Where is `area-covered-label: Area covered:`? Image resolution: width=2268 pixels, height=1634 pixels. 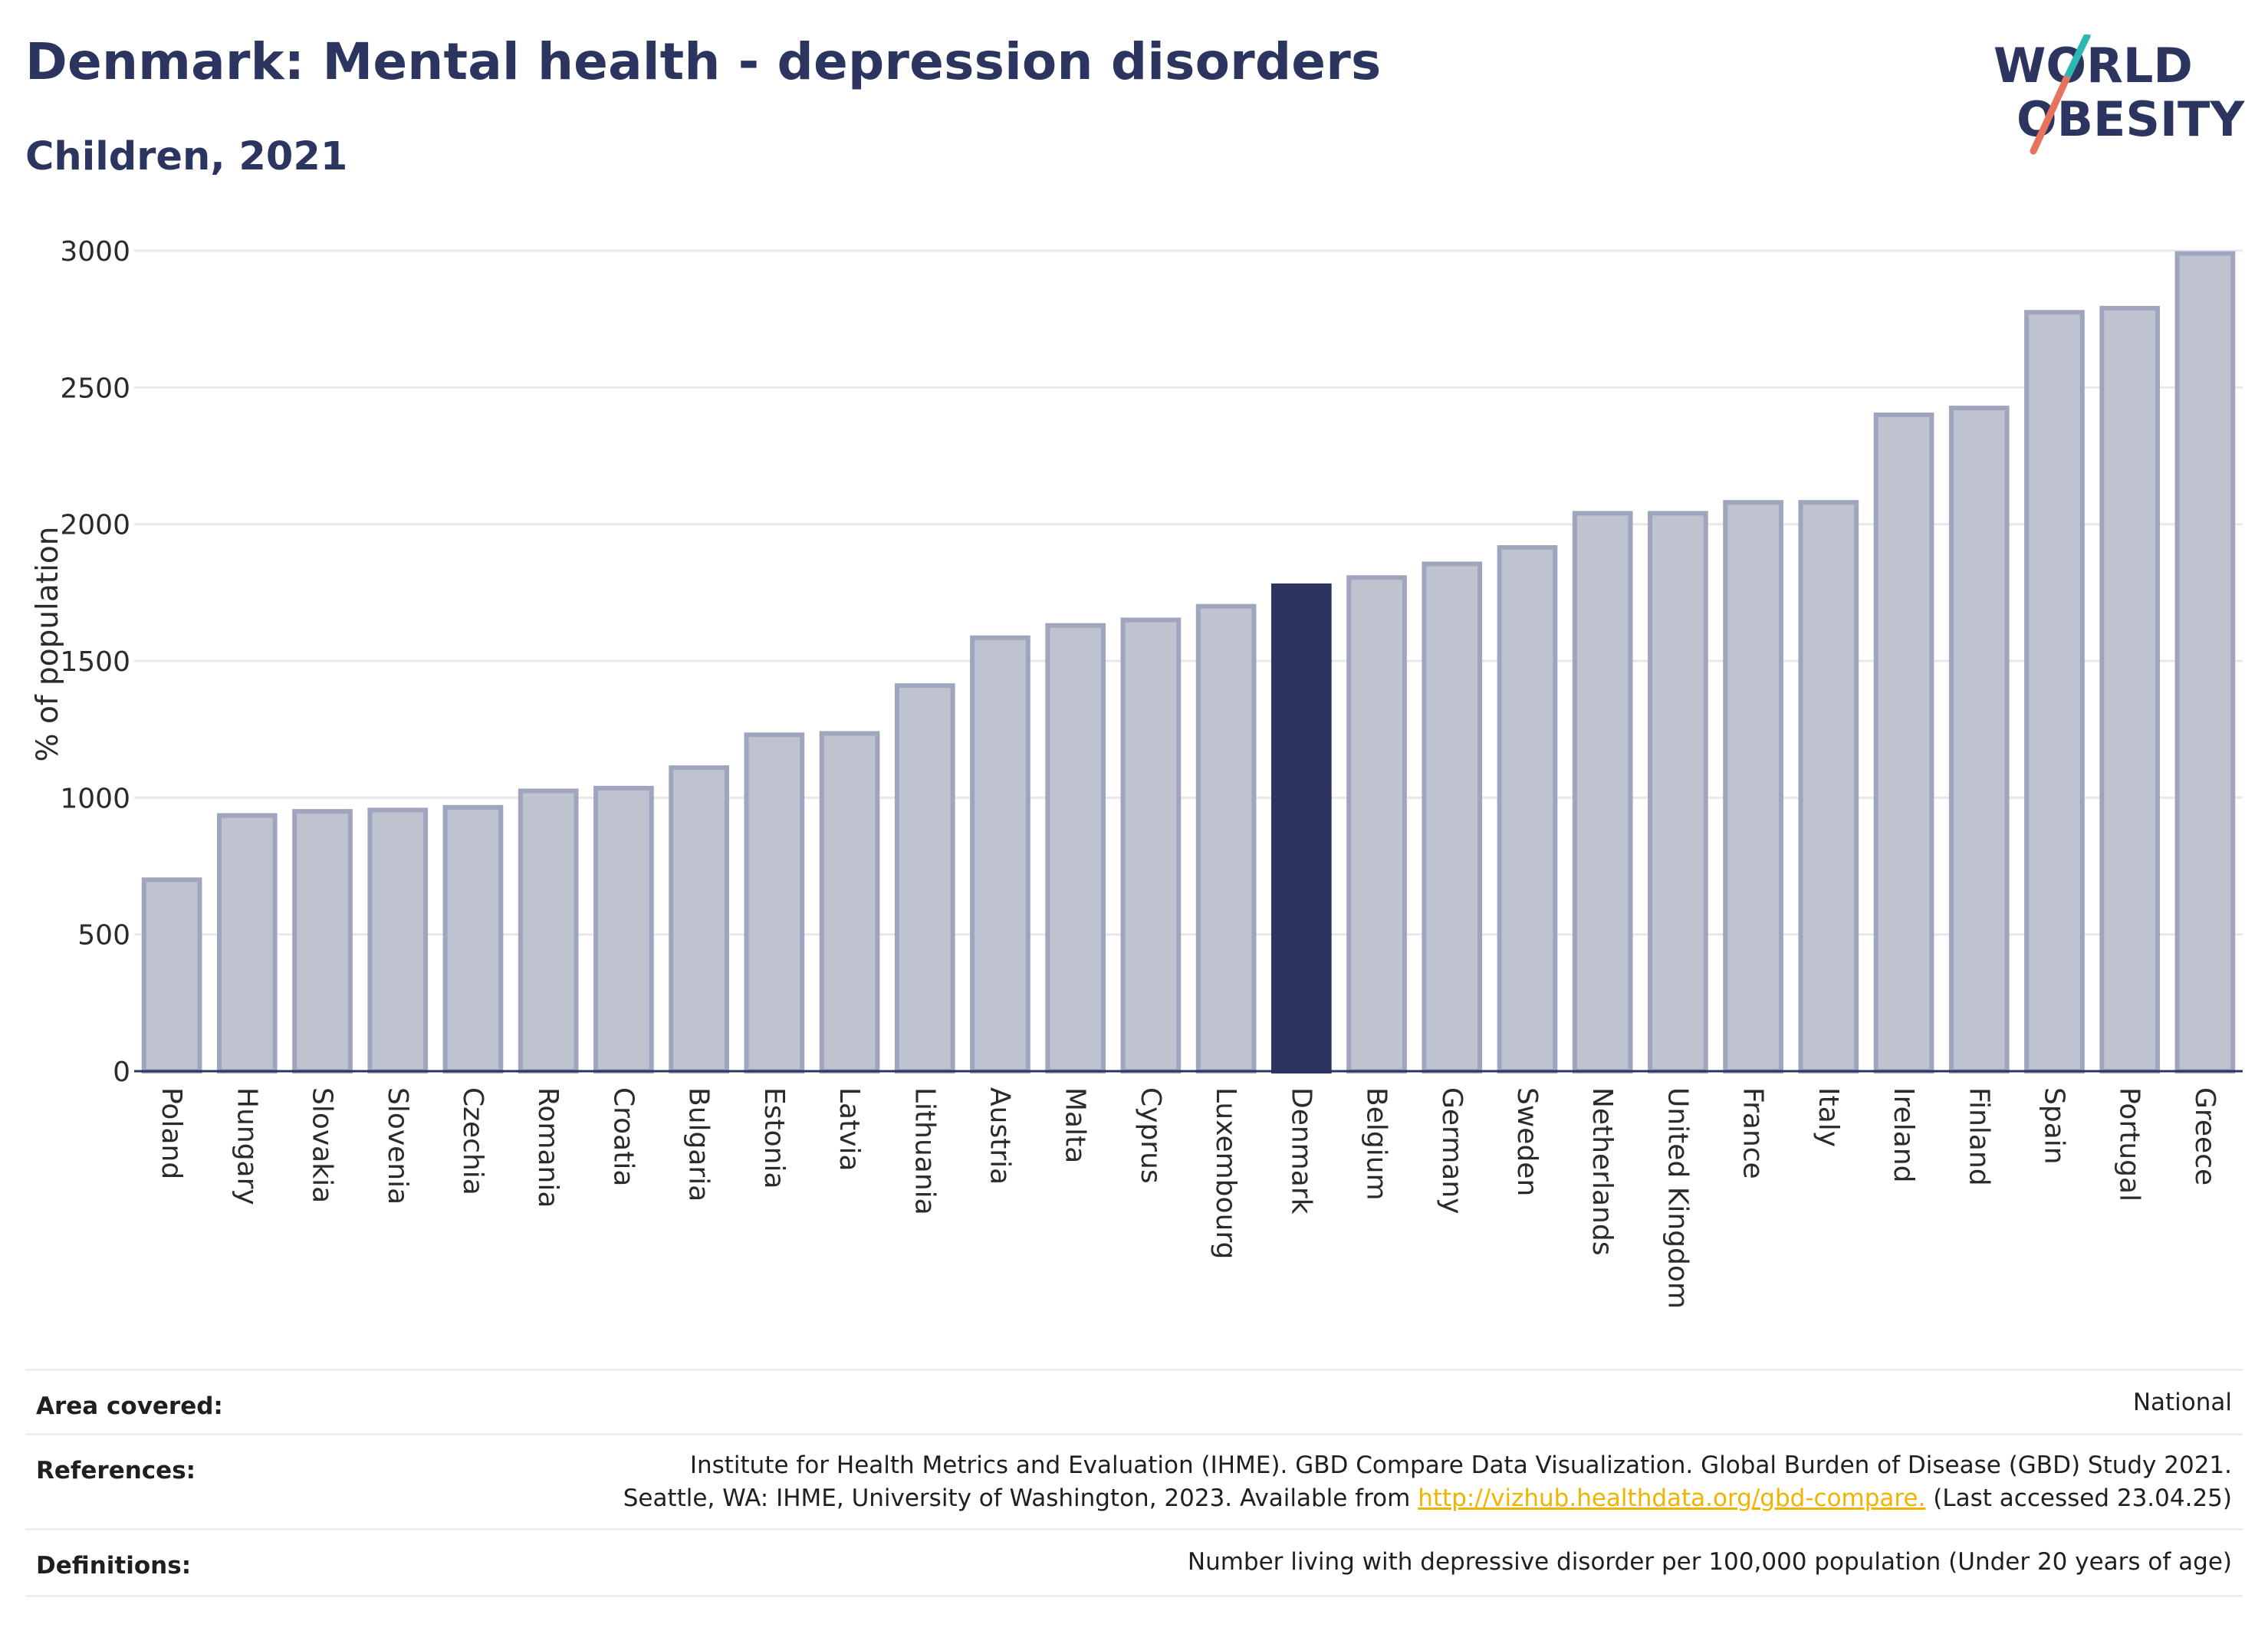 area-covered-label: Area covered: is located at coordinates (129, 1406).